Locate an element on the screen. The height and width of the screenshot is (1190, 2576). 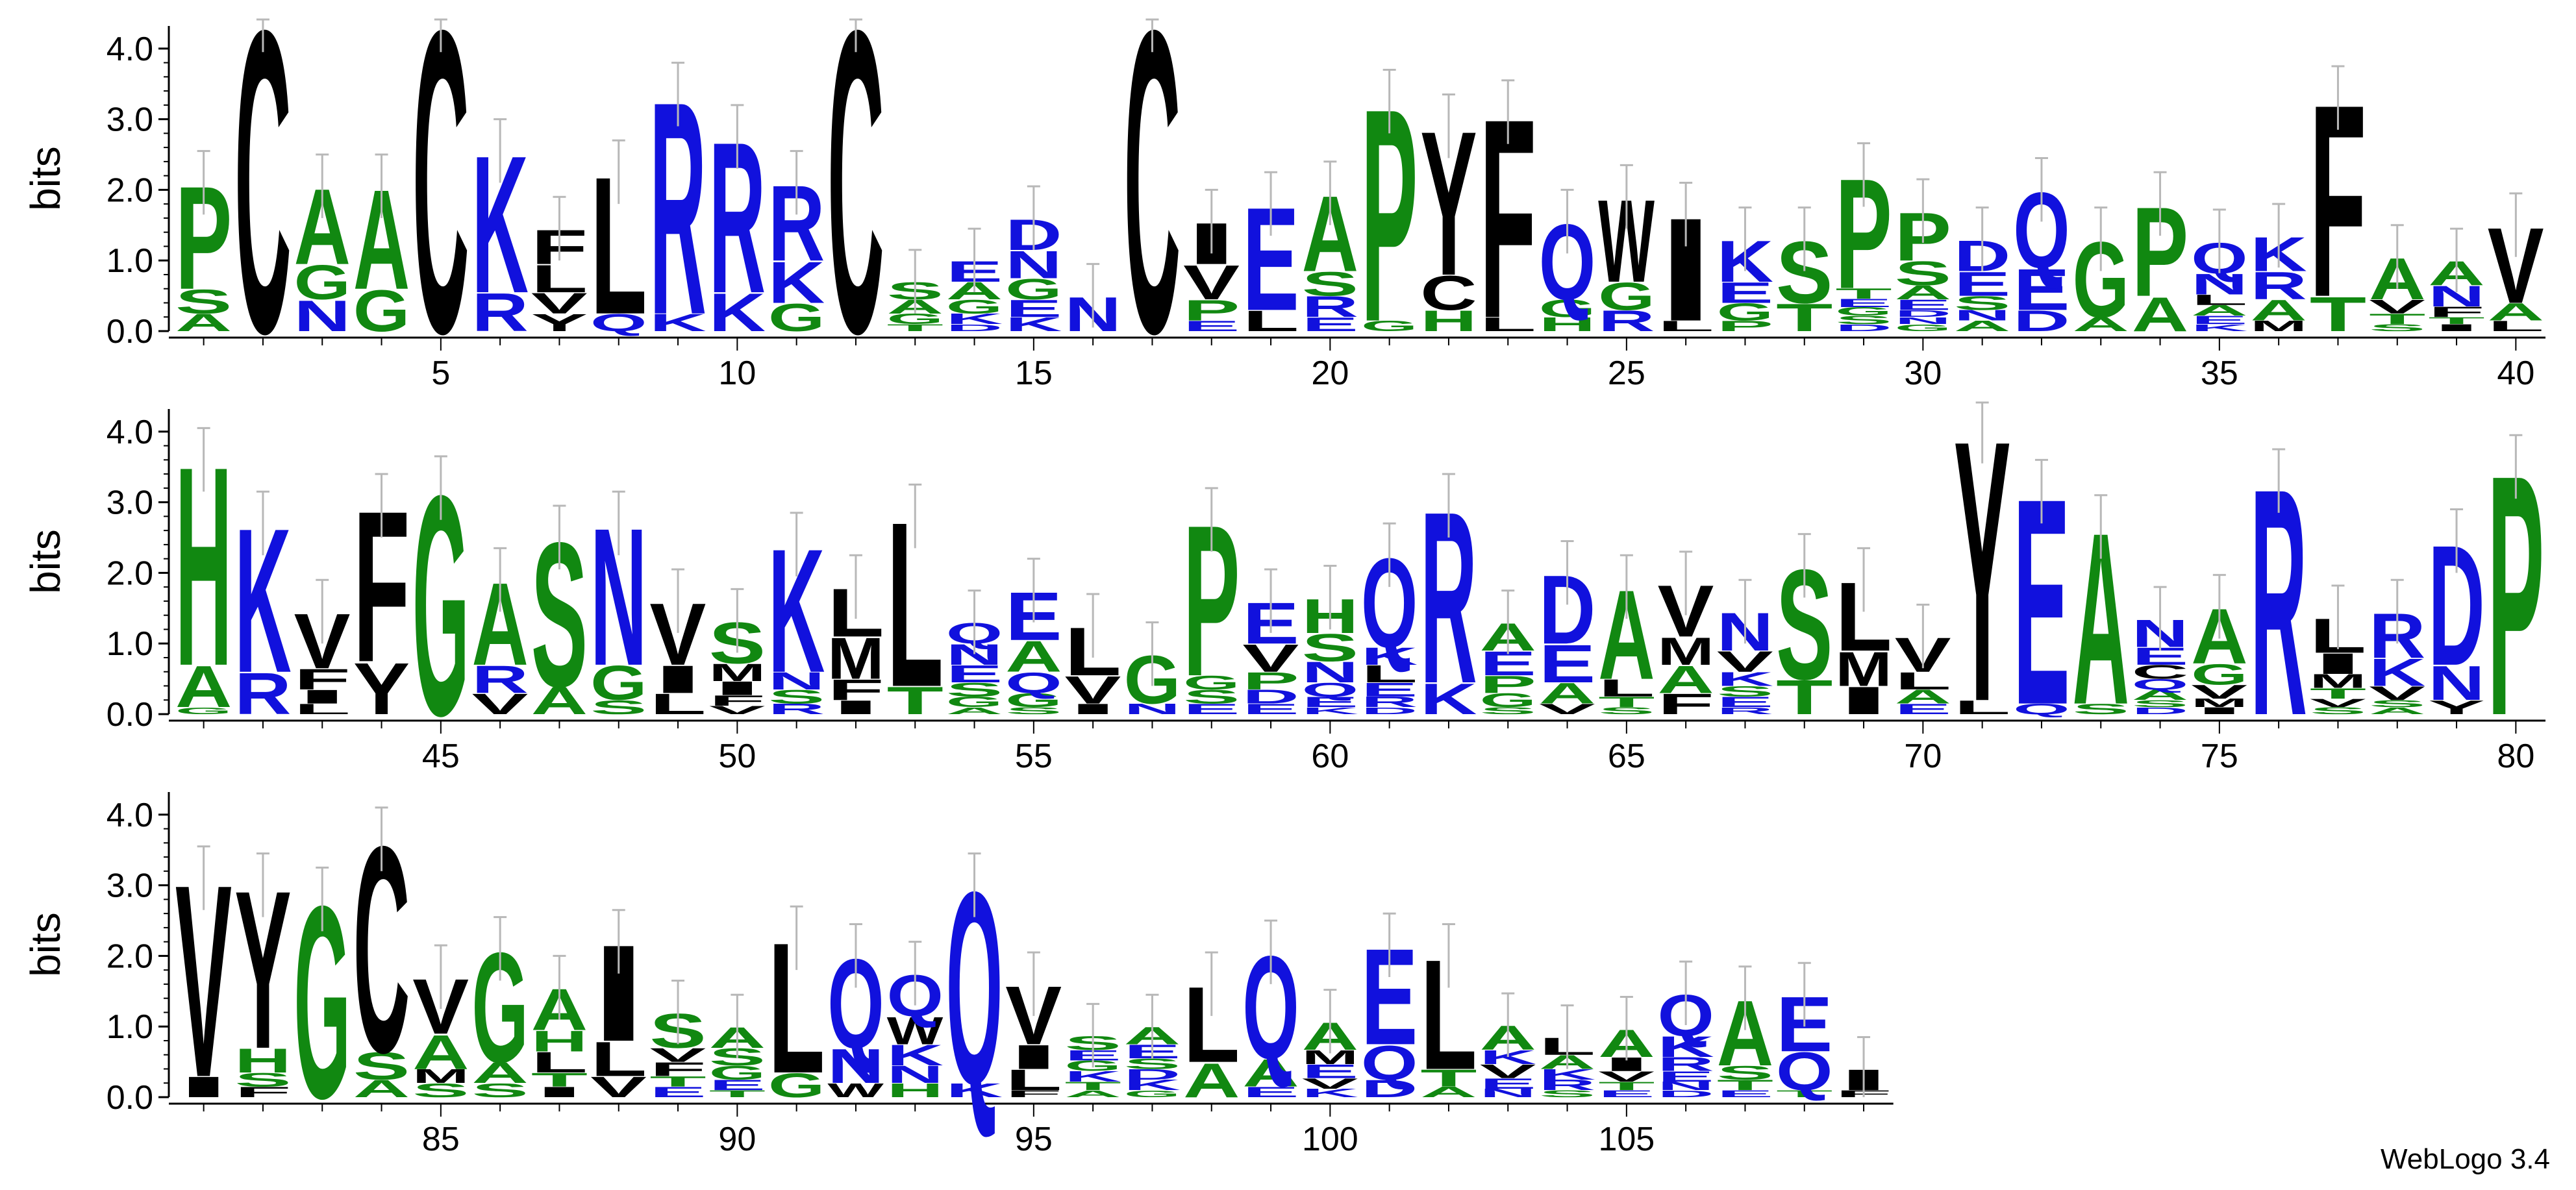
logo-letter-G-pos-58: G is located at coordinates (1211, 682).